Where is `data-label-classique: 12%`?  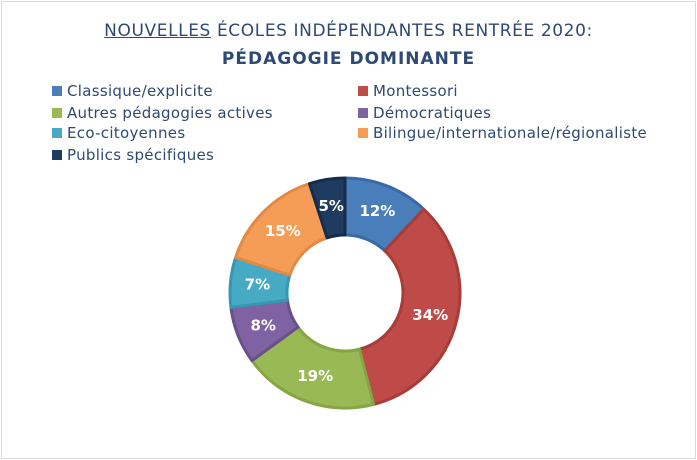 data-label-classique: 12% is located at coordinates (377, 211).